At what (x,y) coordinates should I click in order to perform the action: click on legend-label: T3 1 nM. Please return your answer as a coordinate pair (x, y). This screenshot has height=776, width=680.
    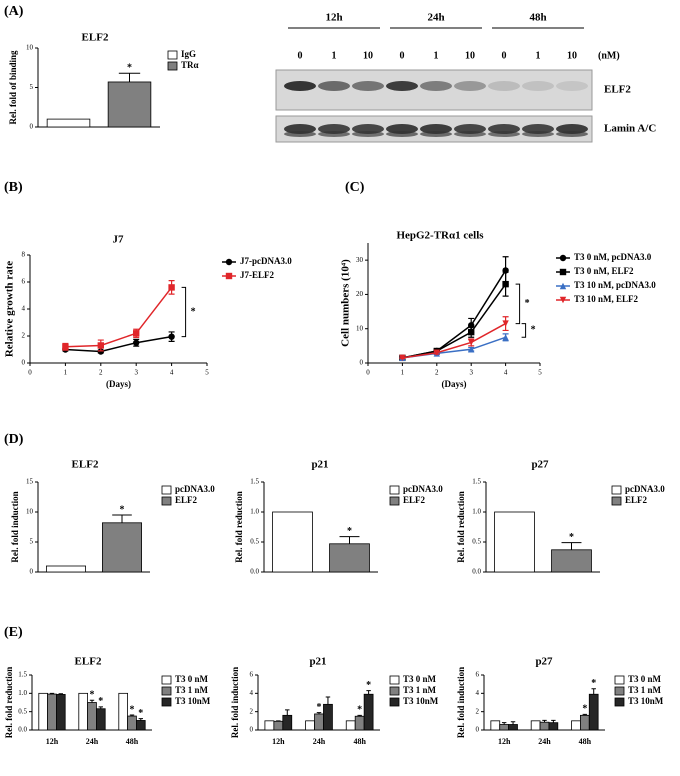
    Looking at the image, I should click on (420, 690).